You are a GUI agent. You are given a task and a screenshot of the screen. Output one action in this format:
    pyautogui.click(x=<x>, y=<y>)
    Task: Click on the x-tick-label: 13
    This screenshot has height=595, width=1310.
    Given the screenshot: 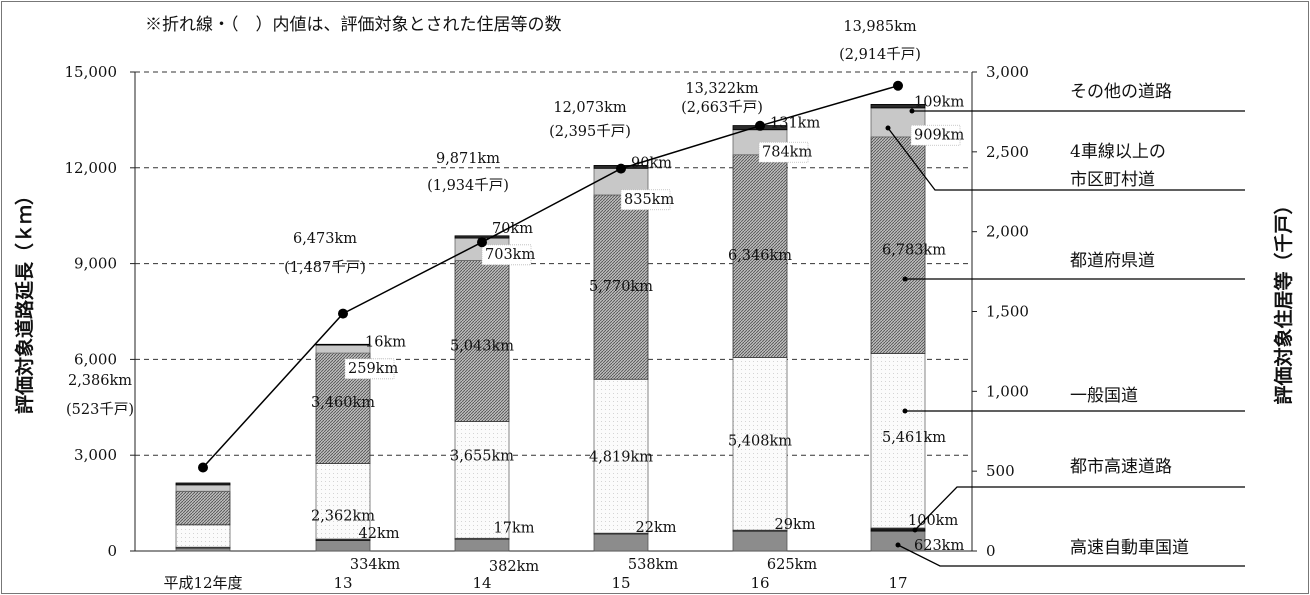 What is the action you would take?
    pyautogui.click(x=342, y=583)
    